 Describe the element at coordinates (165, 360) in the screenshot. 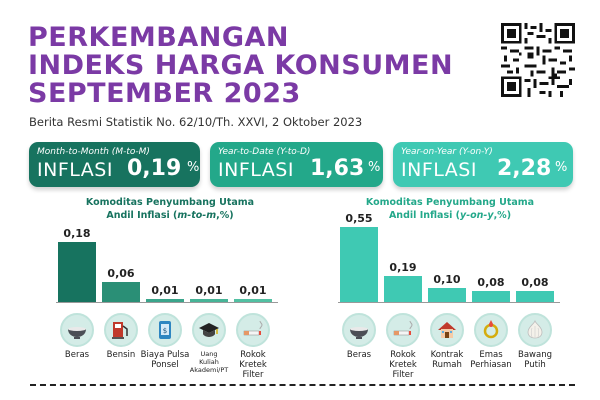

I see `category-label: Biaya Pulsa Ponsel` at that location.